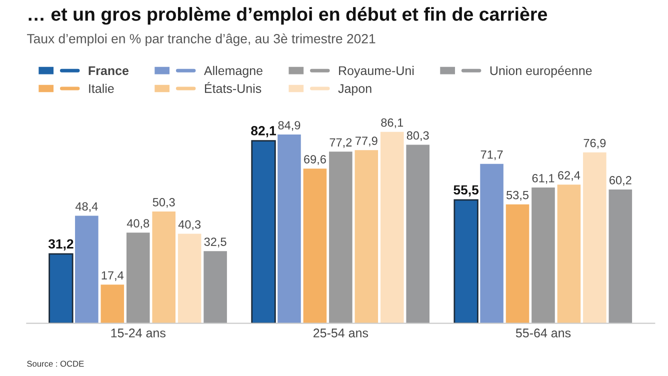 The height and width of the screenshot is (376, 668). What do you see at coordinates (233, 72) in the screenshot?
I see `legend-label: Allemagne` at bounding box center [233, 72].